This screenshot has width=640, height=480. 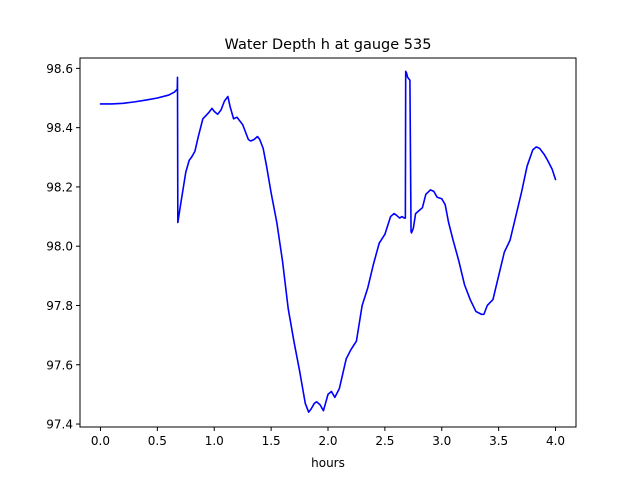 I want to click on y-tick-label: 98.4, so click(x=59, y=128).